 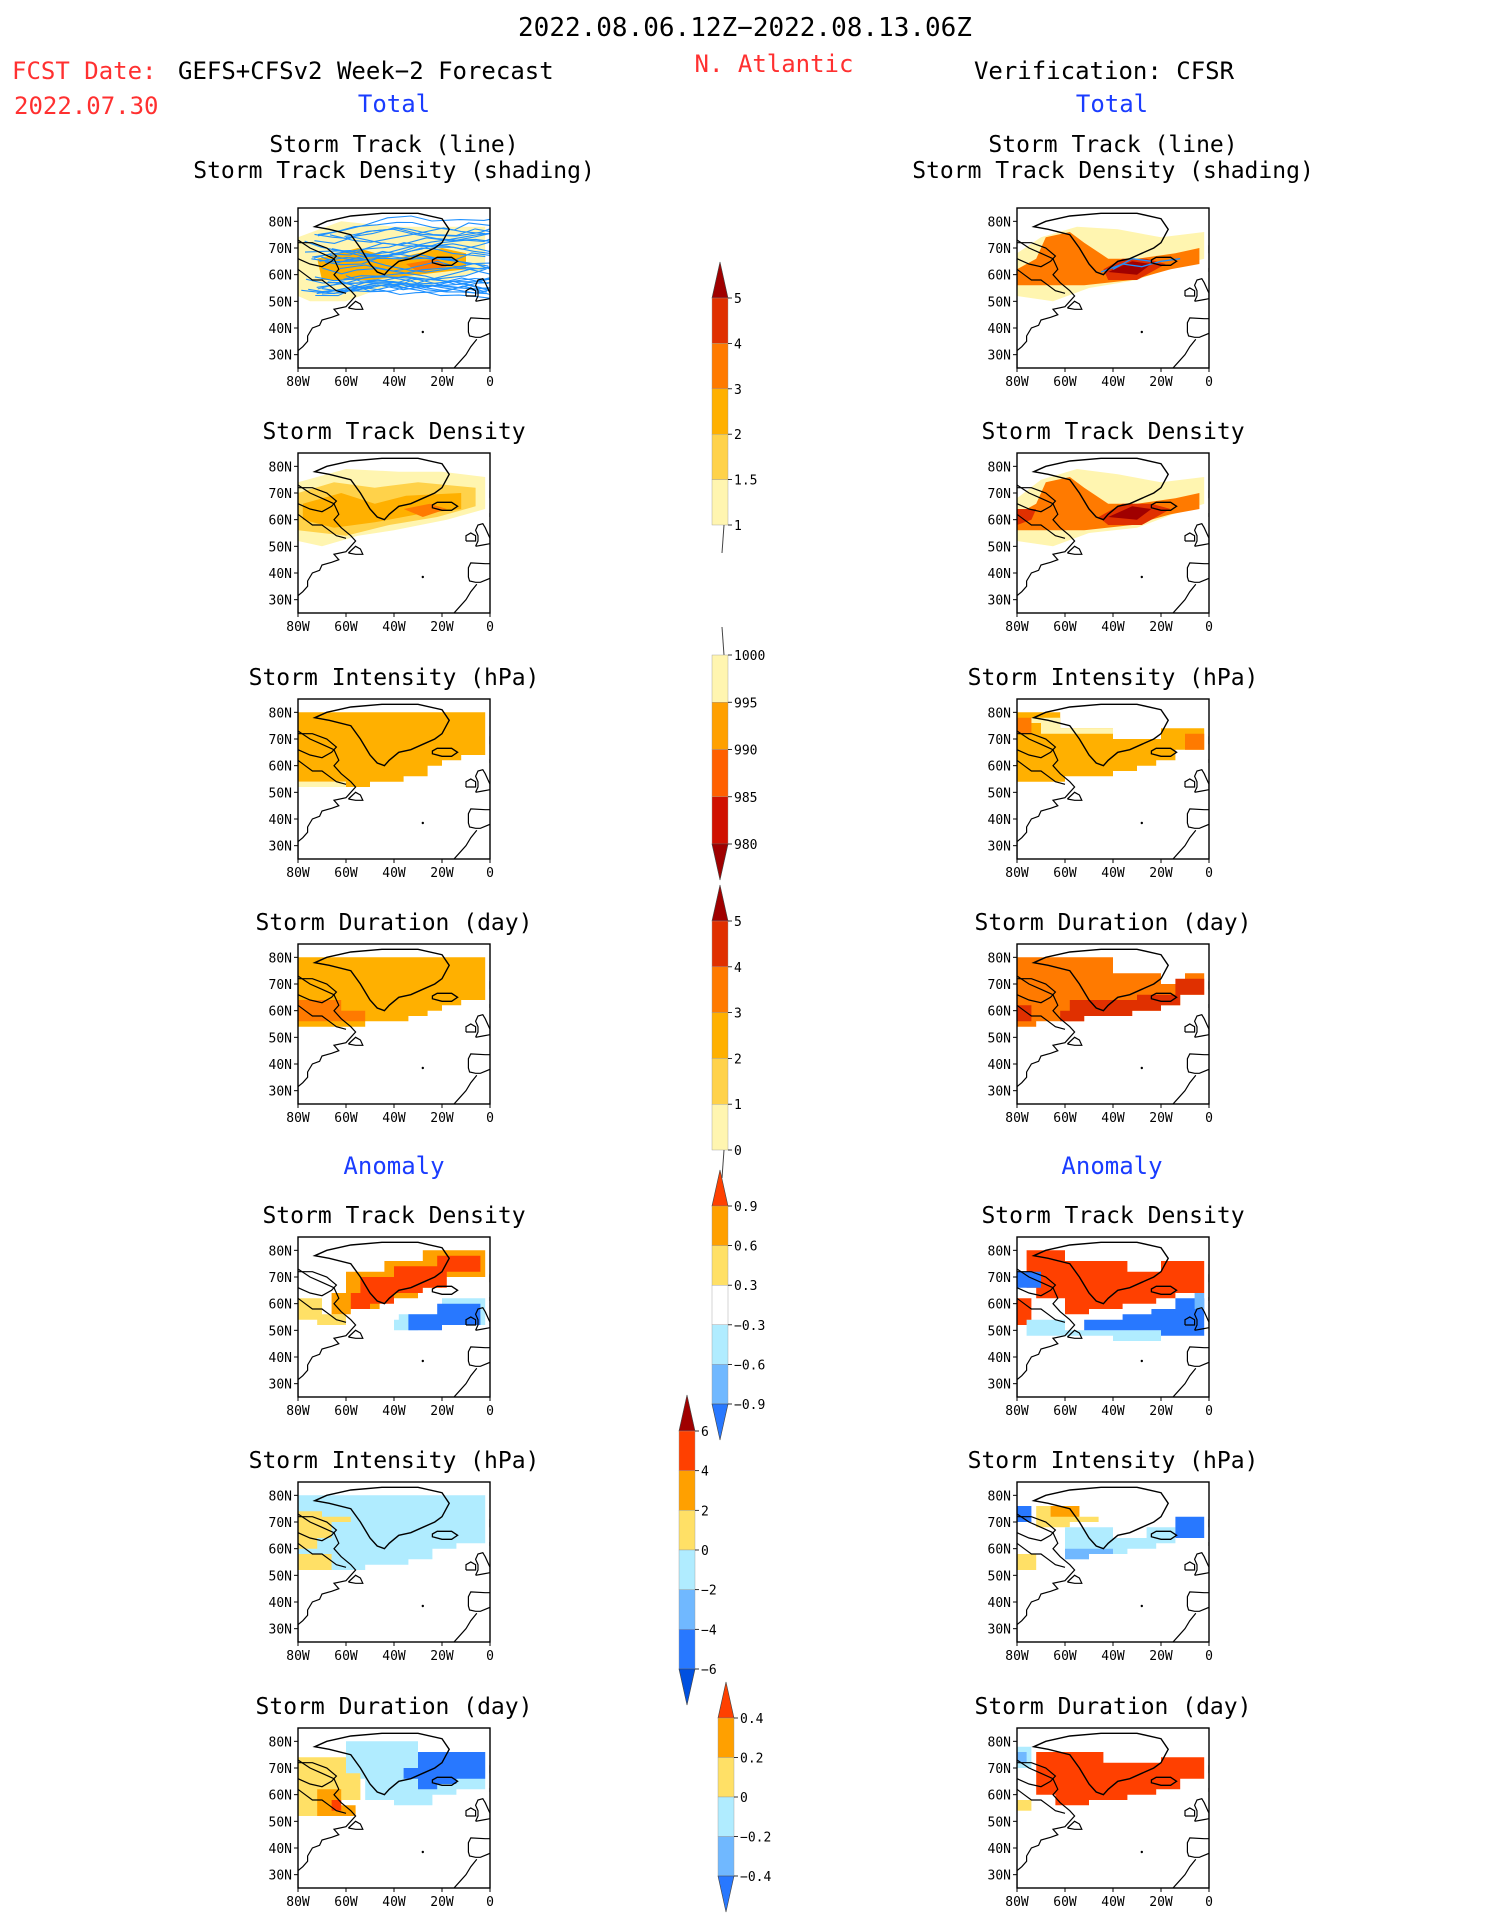 What do you see at coordinates (720, 1188) in the screenshot?
I see `colorbar-top-tip` at bounding box center [720, 1188].